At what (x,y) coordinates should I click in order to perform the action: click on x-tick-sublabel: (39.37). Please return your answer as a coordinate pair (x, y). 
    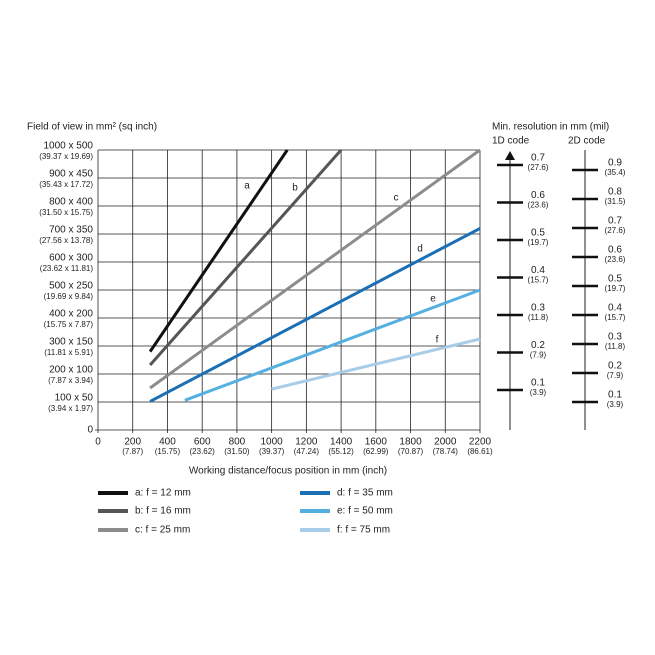
    Looking at the image, I should click on (272, 451).